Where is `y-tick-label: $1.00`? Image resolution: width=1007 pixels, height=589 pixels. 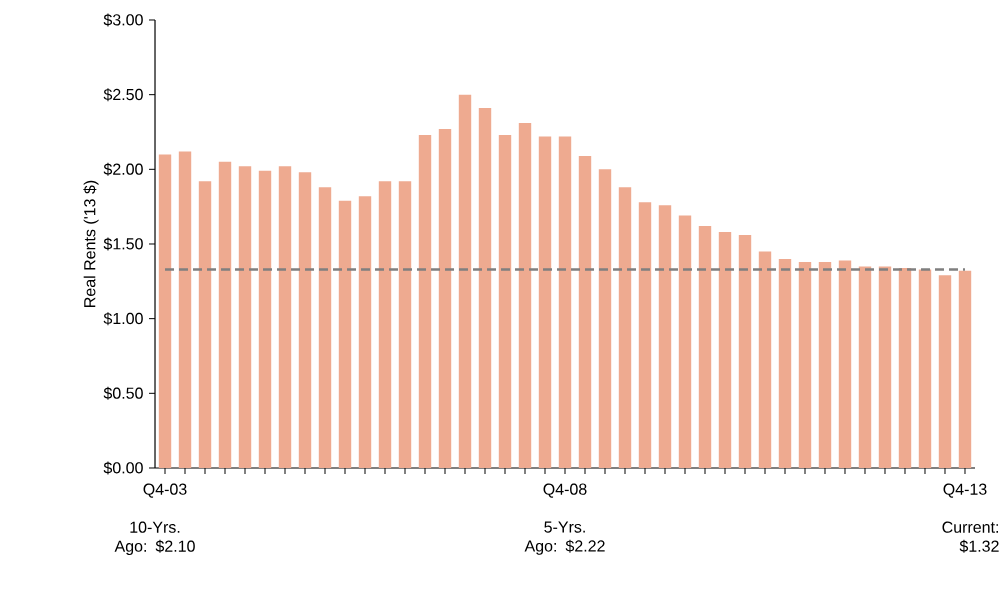
y-tick-label: $1.00 is located at coordinates (123, 319).